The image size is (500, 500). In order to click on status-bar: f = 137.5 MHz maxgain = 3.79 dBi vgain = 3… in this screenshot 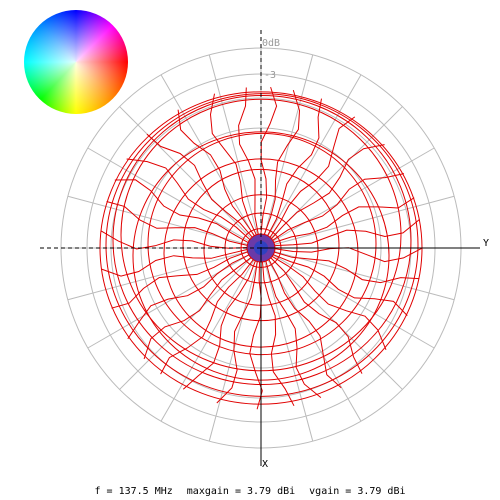, I will do `click(250, 491)`.